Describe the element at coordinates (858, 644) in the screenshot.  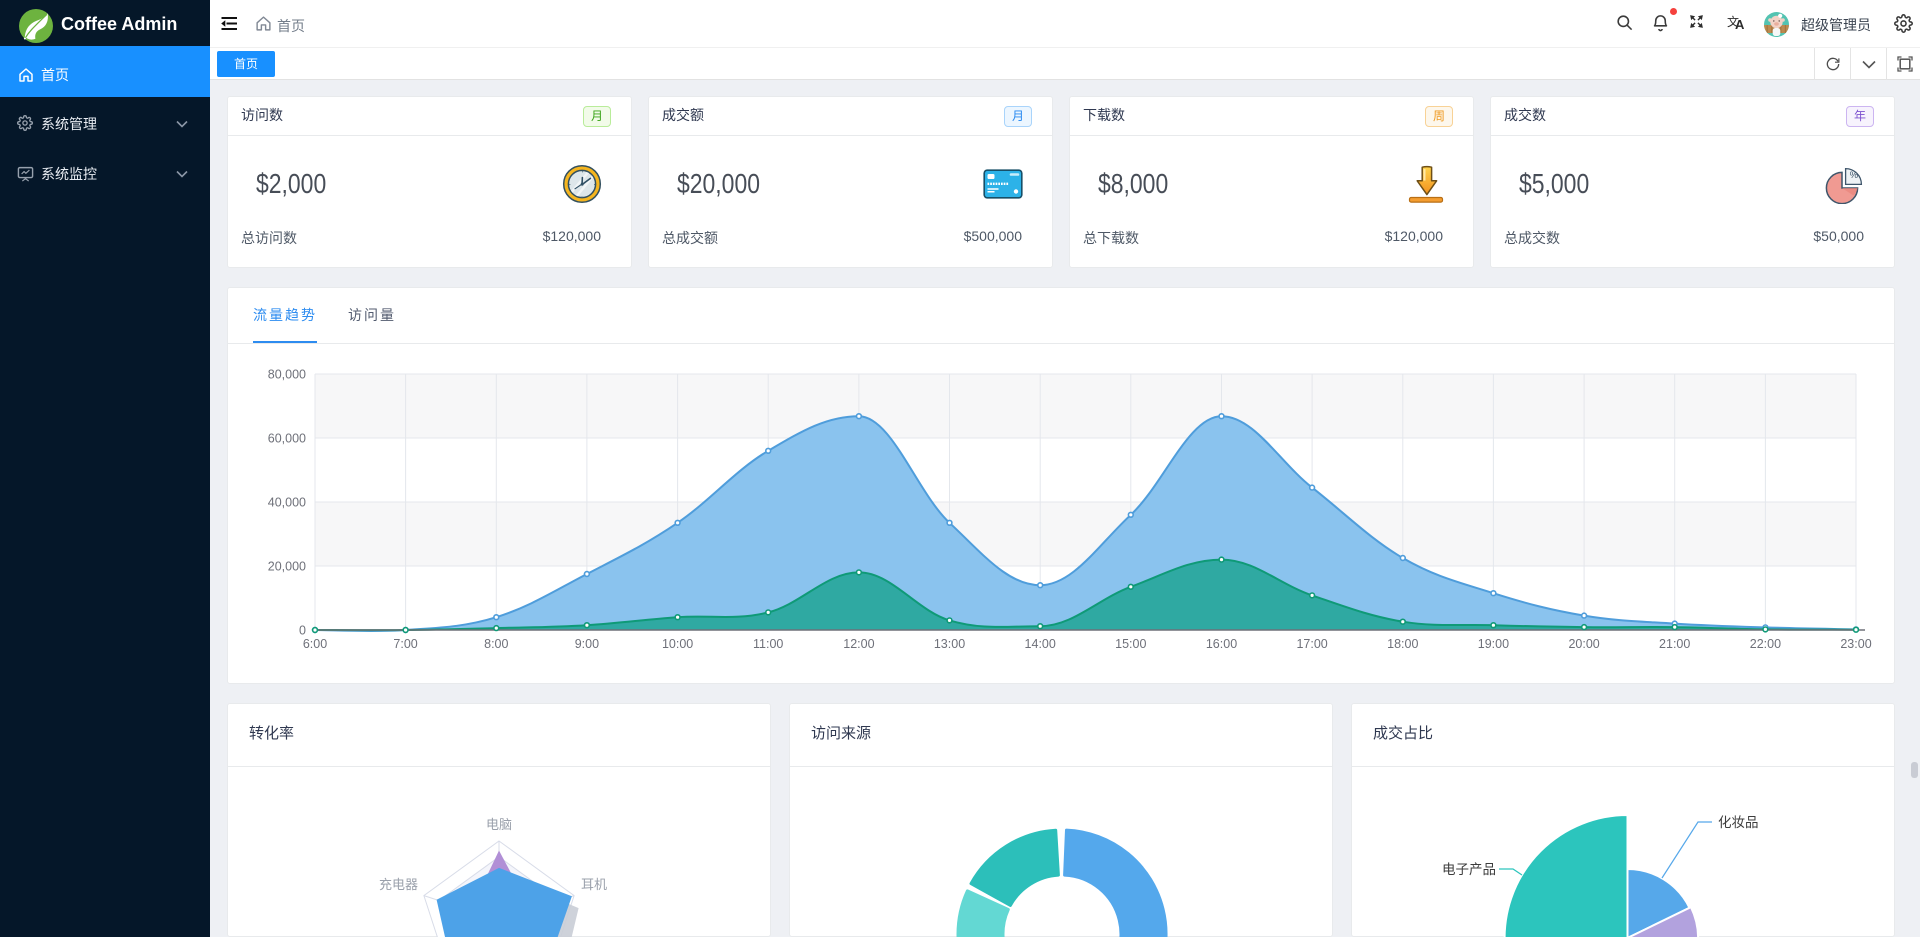
I see `svg-text: 12:00` at that location.